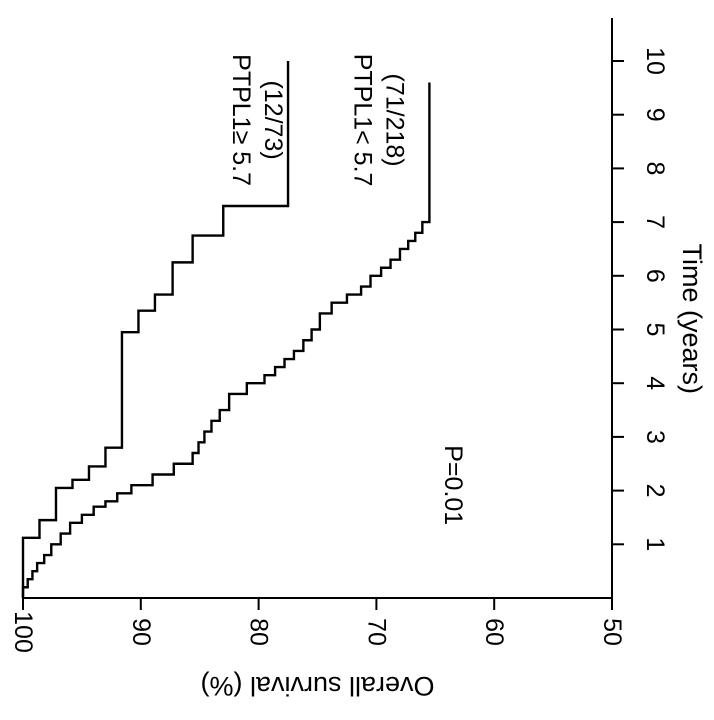 Image resolution: width=714 pixels, height=720 pixels. What do you see at coordinates (376, 632) in the screenshot?
I see `y-tick-label: 70` at bounding box center [376, 632].